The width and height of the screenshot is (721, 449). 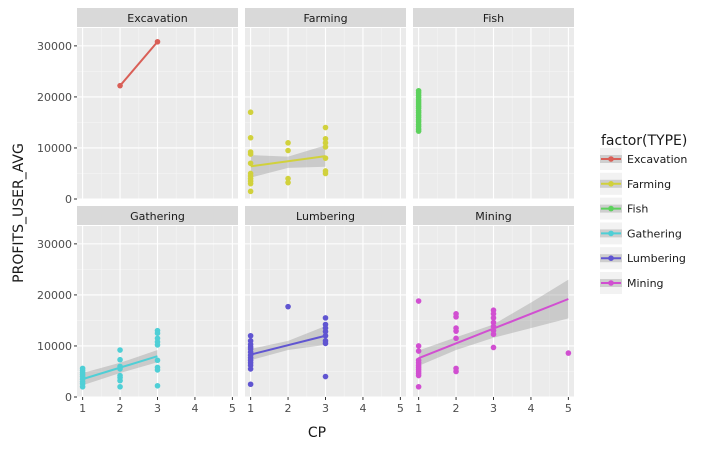 I want to click on legend-label: Excavation, so click(x=657, y=159).